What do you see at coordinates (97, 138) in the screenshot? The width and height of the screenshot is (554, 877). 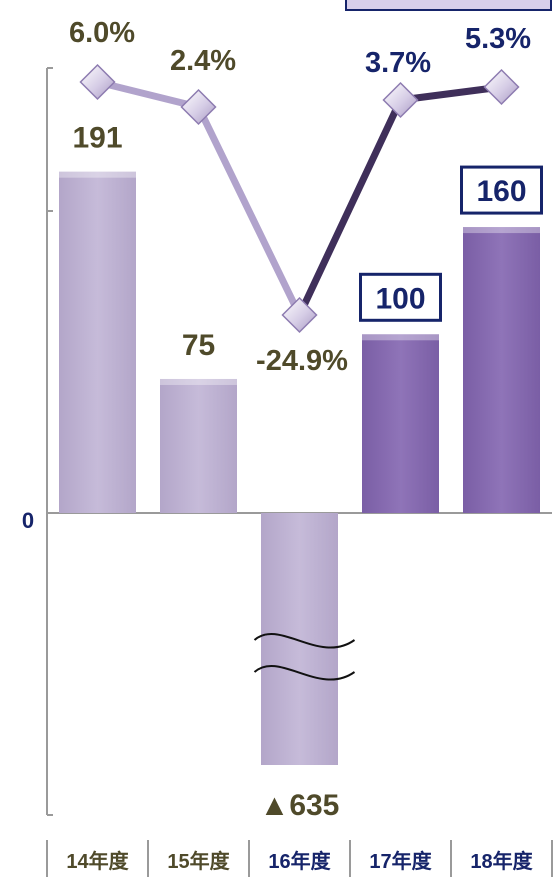 I see `bar-label: 191` at bounding box center [97, 138].